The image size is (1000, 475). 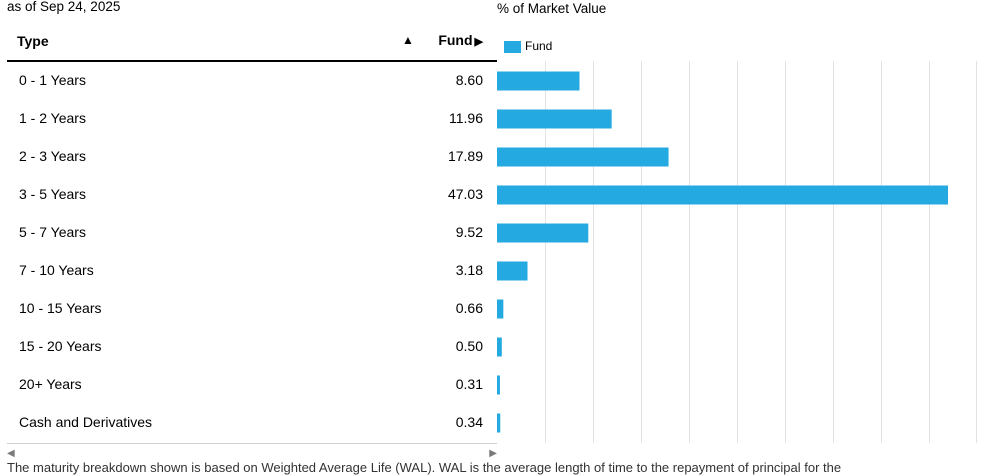 I want to click on row-value: 3.18, so click(x=469, y=270).